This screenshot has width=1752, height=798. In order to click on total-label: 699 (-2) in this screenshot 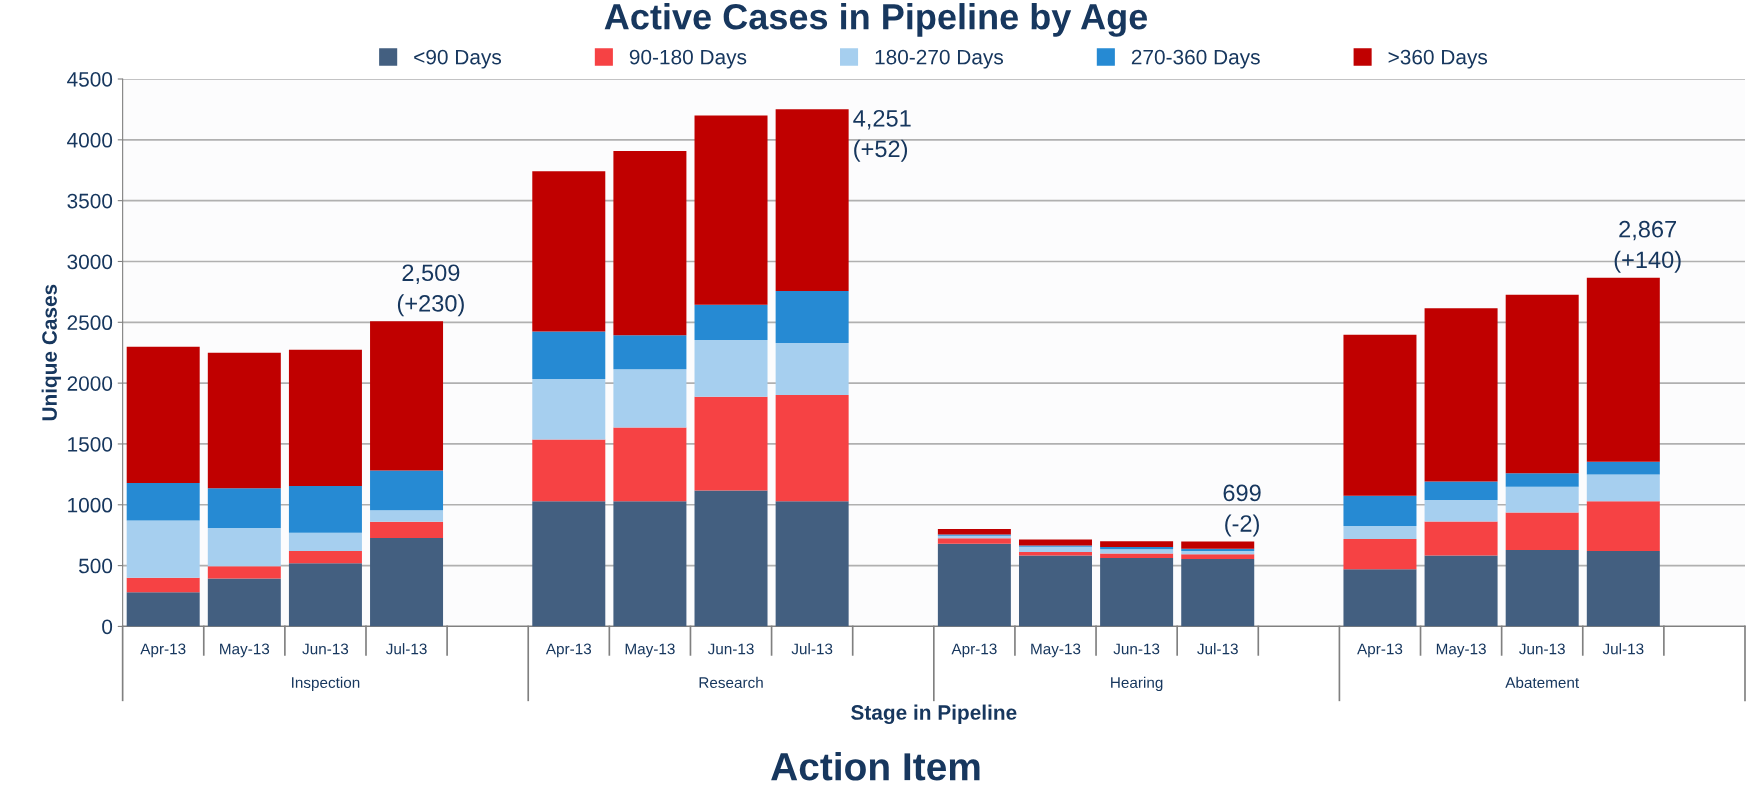, I will do `click(1242, 510)`.